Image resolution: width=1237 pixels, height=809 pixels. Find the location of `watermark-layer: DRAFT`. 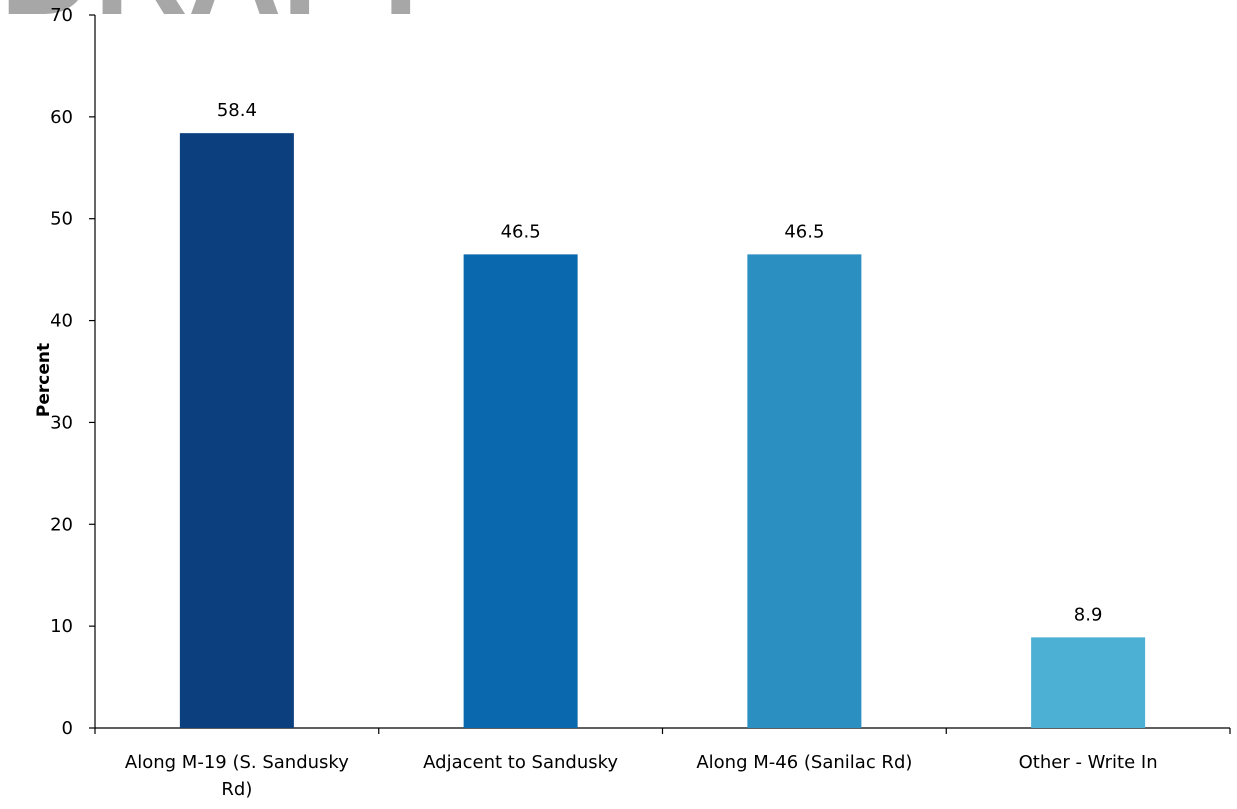

watermark-layer: DRAFT is located at coordinates (220, 21).